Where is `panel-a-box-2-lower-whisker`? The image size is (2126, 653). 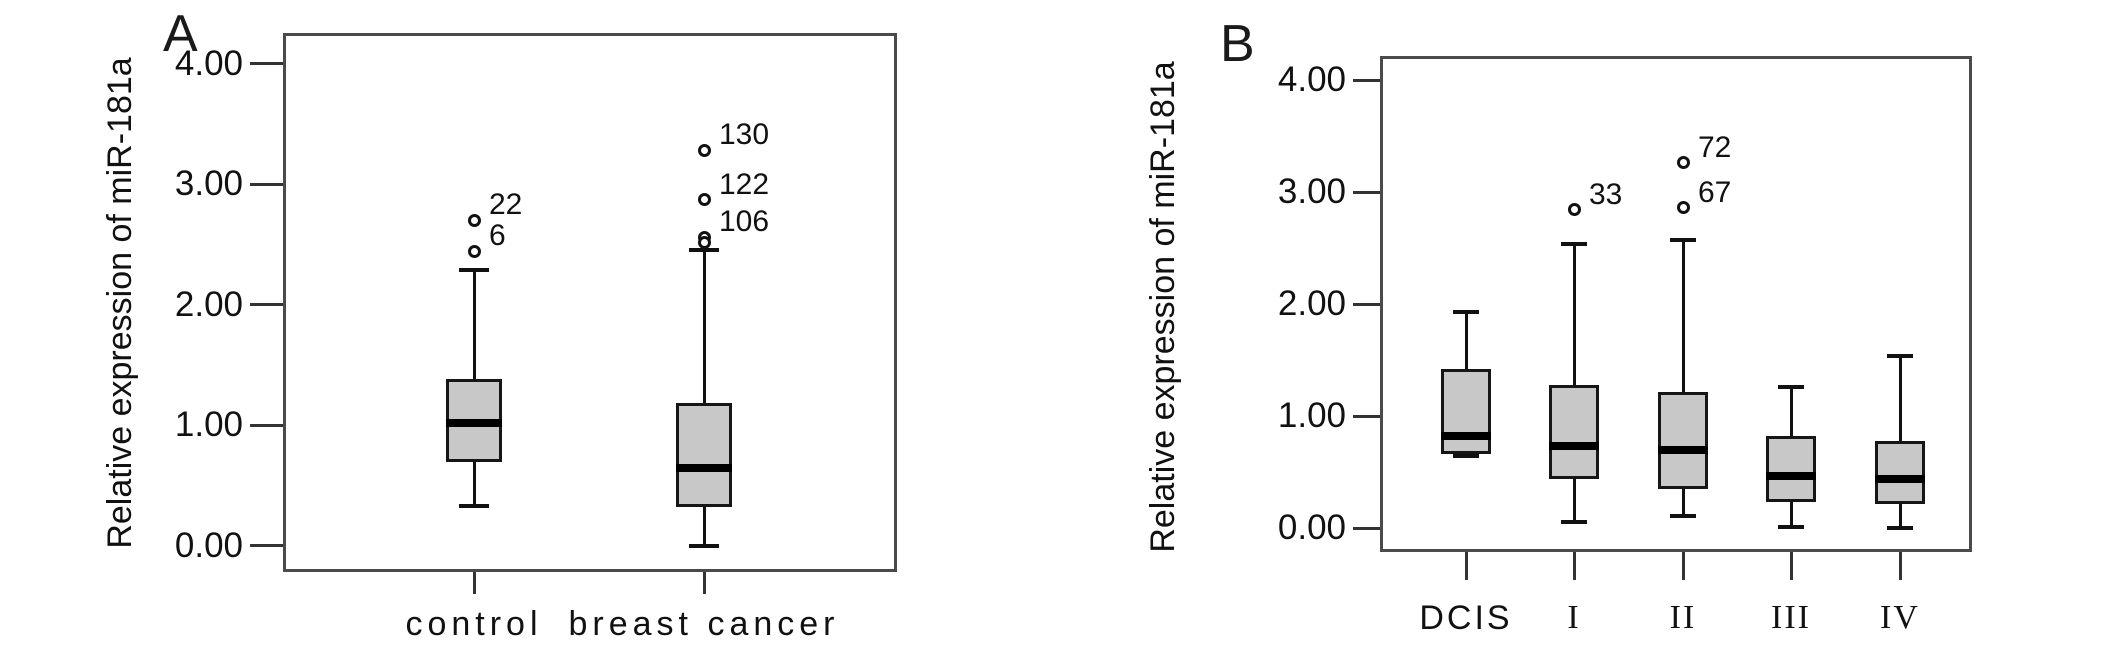
panel-a-box-2-lower-whisker is located at coordinates (704, 526).